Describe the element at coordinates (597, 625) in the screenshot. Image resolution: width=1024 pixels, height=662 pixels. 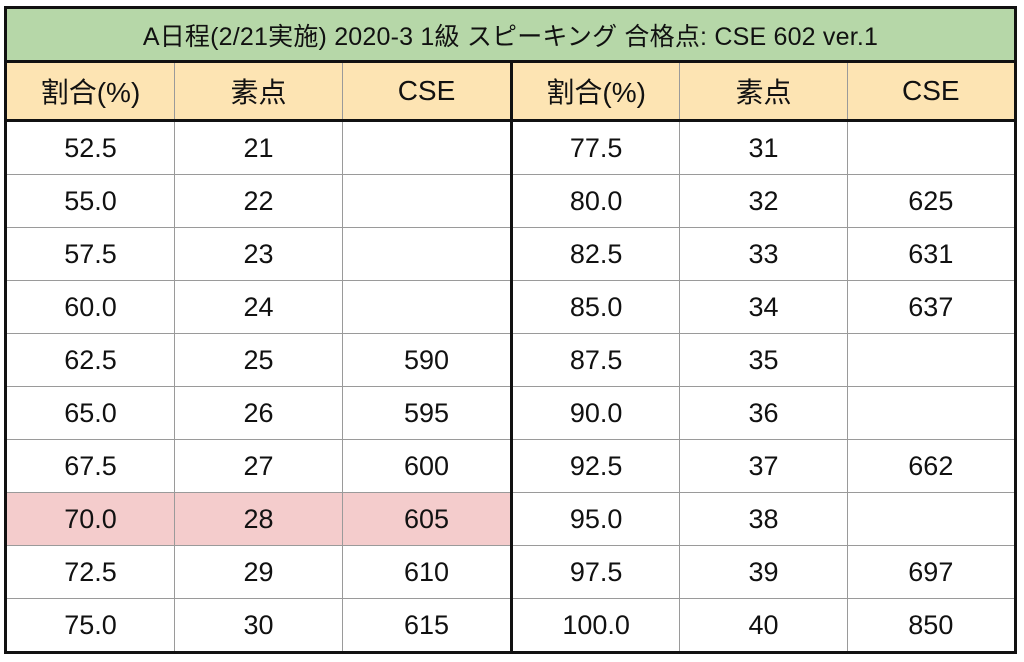
I see `percentage-cell: 100.0` at that location.